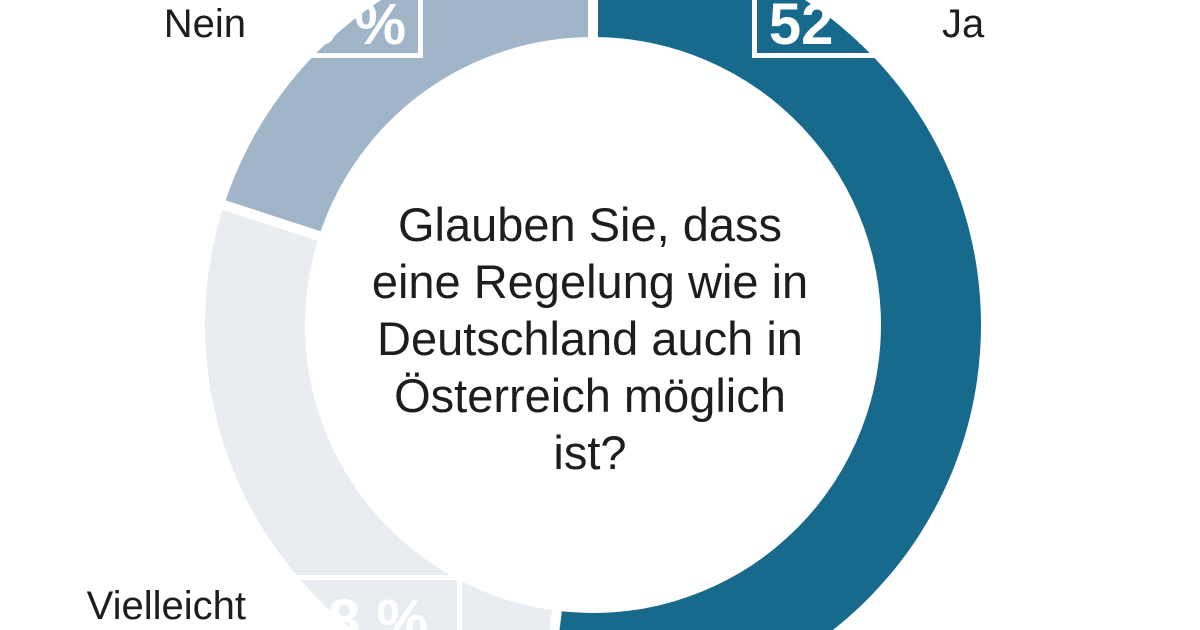 Image resolution: width=1200 pixels, height=630 pixels. Describe the element at coordinates (963, 24) in the screenshot. I see `label-ja: Ja` at that location.